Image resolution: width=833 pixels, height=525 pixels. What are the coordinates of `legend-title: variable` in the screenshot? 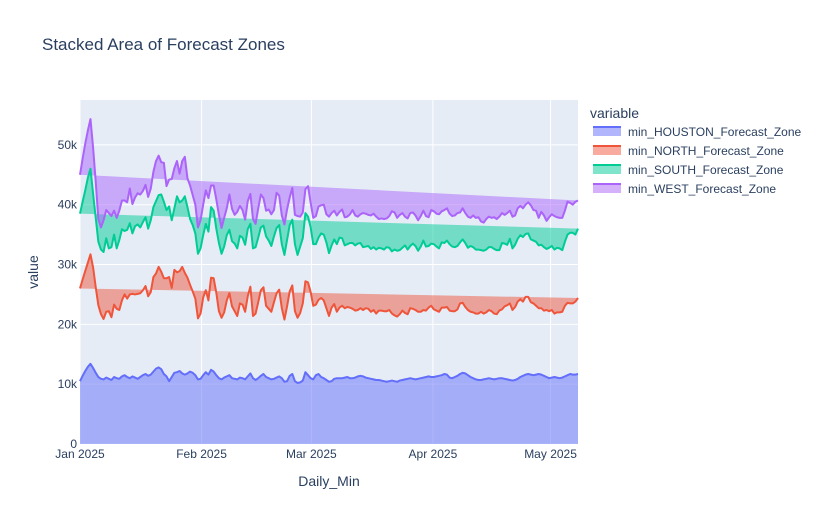 It's located at (614, 113).